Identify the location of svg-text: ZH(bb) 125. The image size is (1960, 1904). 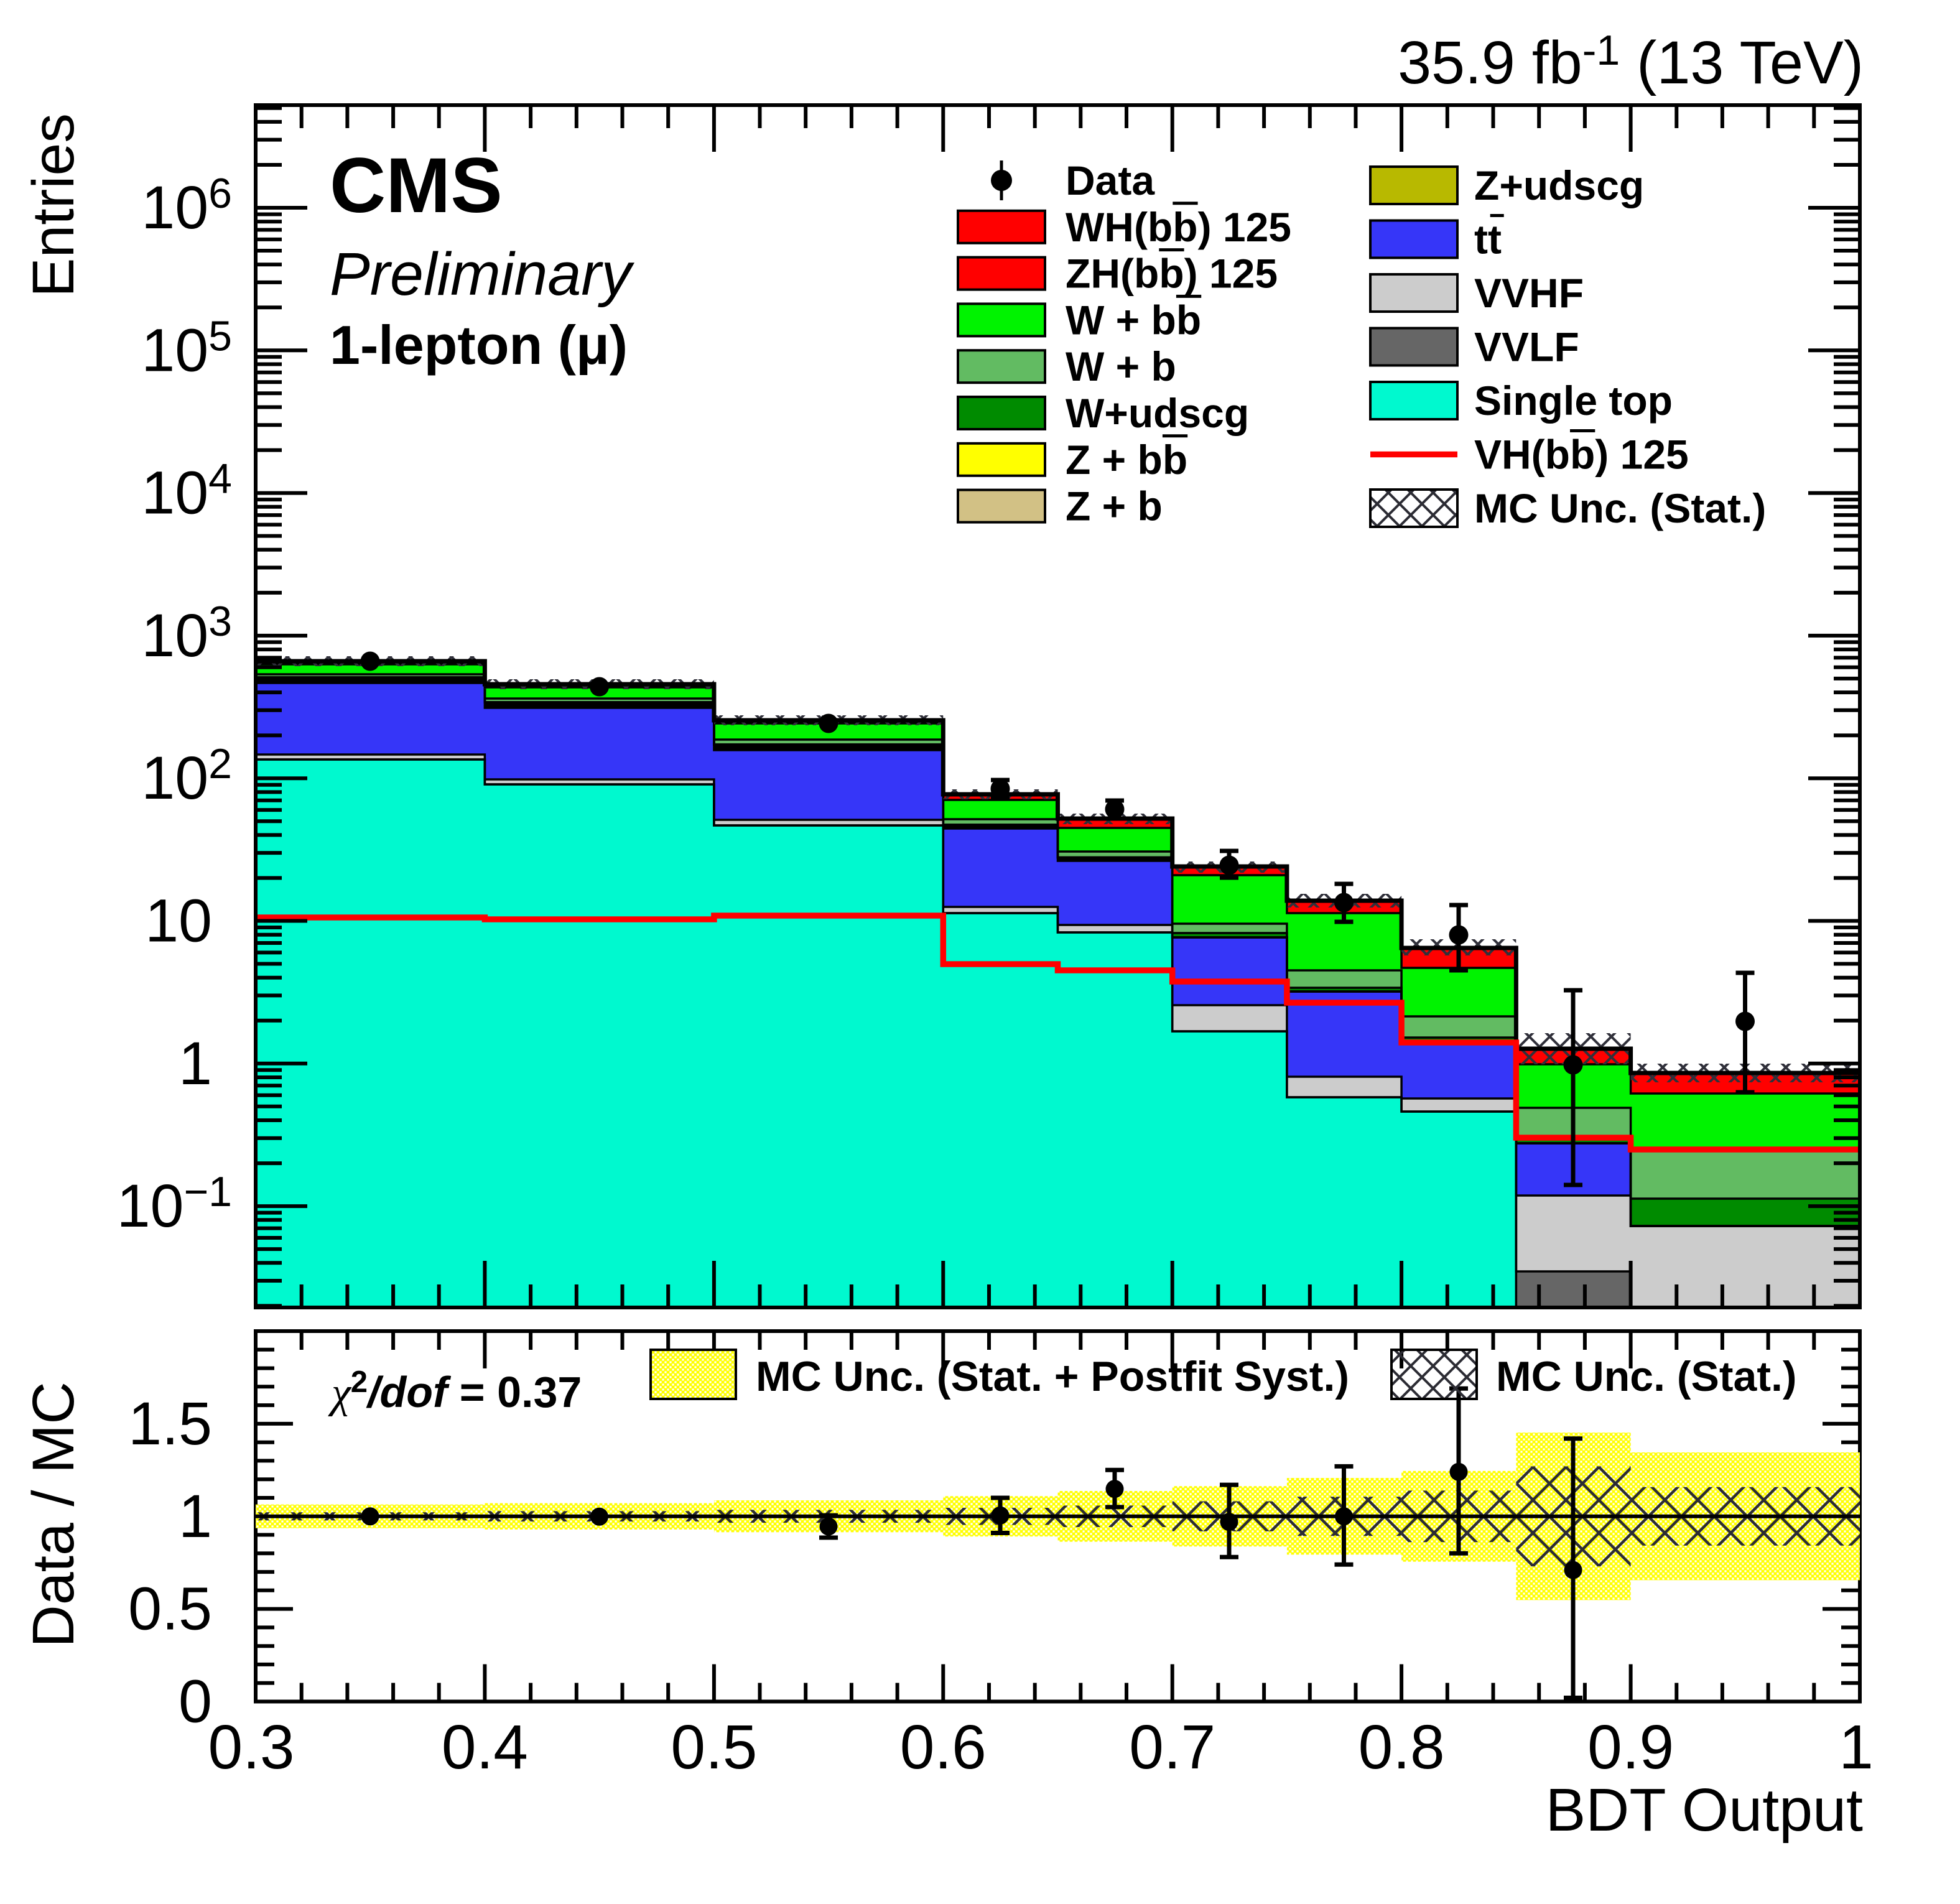
(1172, 274).